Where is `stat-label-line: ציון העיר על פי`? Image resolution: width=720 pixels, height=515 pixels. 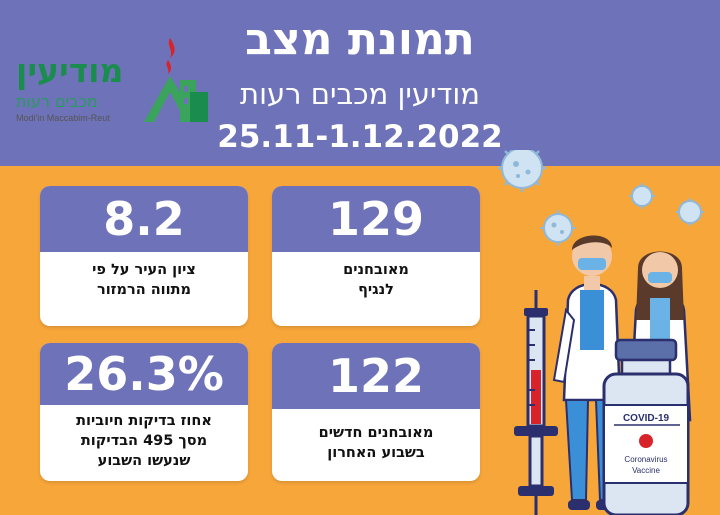
stat-label-line: ציון העיר על פי is located at coordinates (144, 270).